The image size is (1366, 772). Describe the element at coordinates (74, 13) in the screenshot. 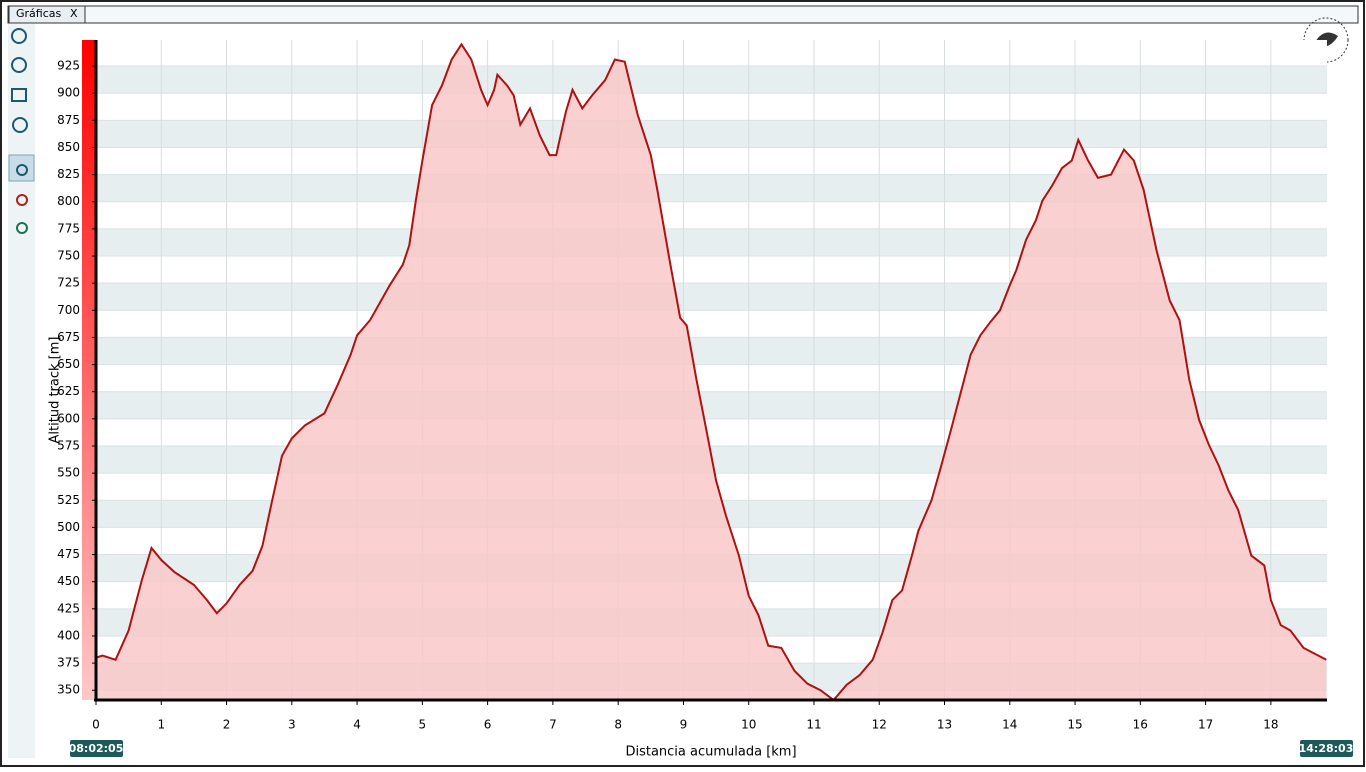

I see `tab-close: X` at that location.